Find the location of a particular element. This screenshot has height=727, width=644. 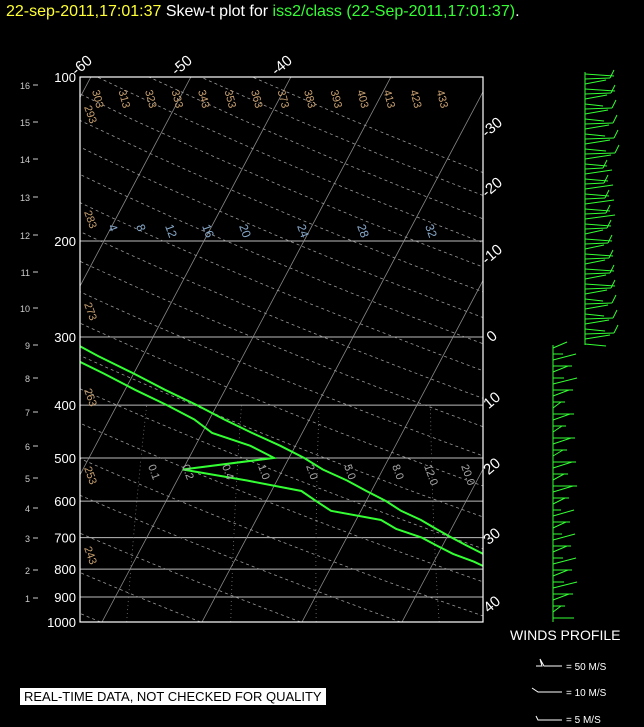

adiabat-label: 323 is located at coordinates (150, 99).